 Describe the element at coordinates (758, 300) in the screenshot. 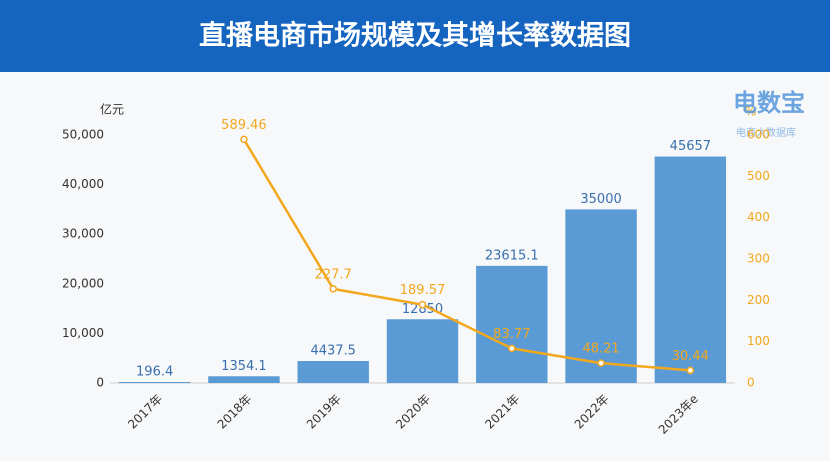

I see `y2-tick-label: 200` at that location.